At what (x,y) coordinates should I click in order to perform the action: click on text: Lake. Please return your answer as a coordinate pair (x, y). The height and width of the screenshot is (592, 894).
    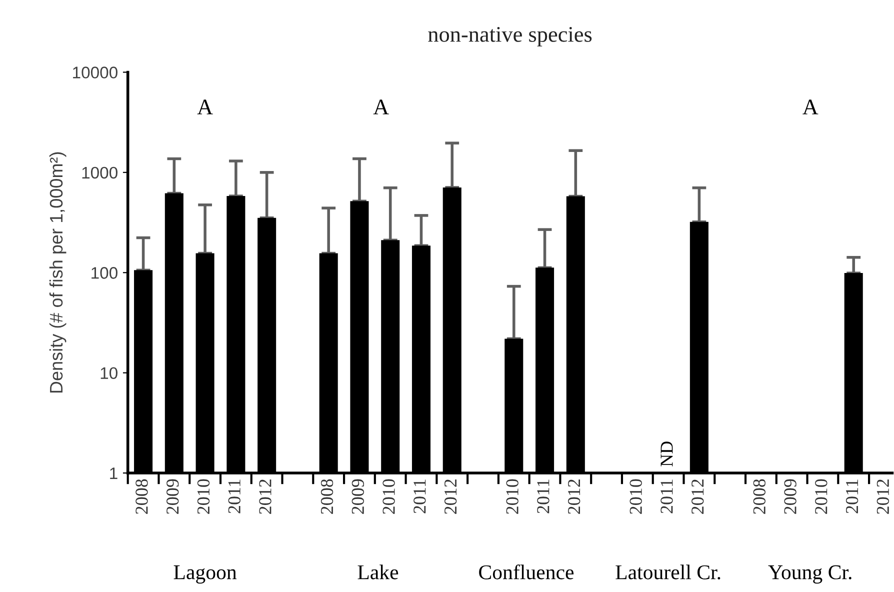
    Looking at the image, I should click on (378, 572).